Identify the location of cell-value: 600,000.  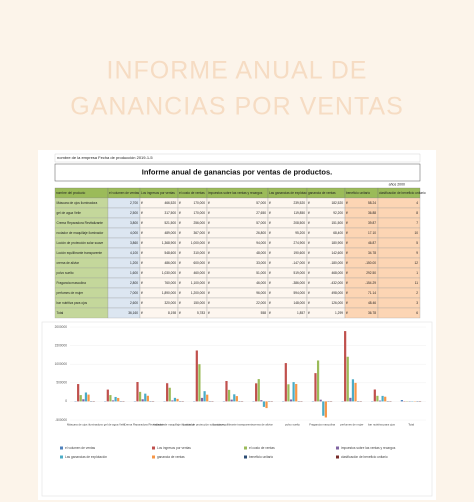
(199, 263).